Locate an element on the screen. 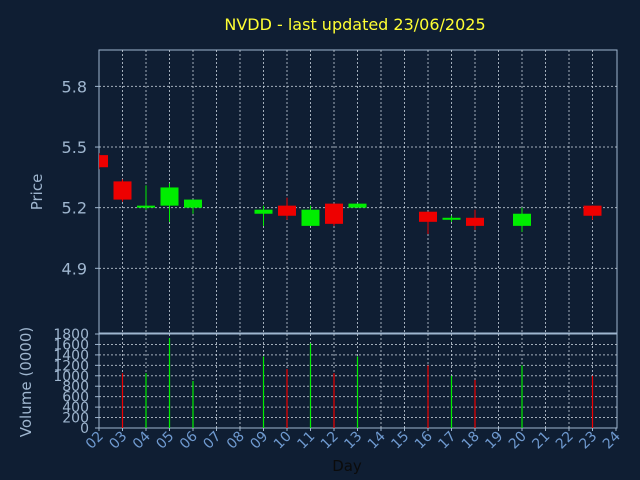 This screenshot has width=640, height=480. x-tick-label: 20 is located at coordinates (518, 441).